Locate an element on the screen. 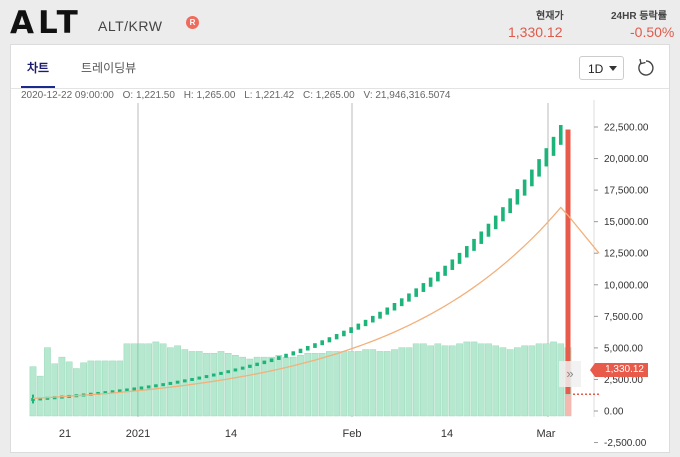 The image size is (680, 457). current-price-label: 현재가 is located at coordinates (550, 16).